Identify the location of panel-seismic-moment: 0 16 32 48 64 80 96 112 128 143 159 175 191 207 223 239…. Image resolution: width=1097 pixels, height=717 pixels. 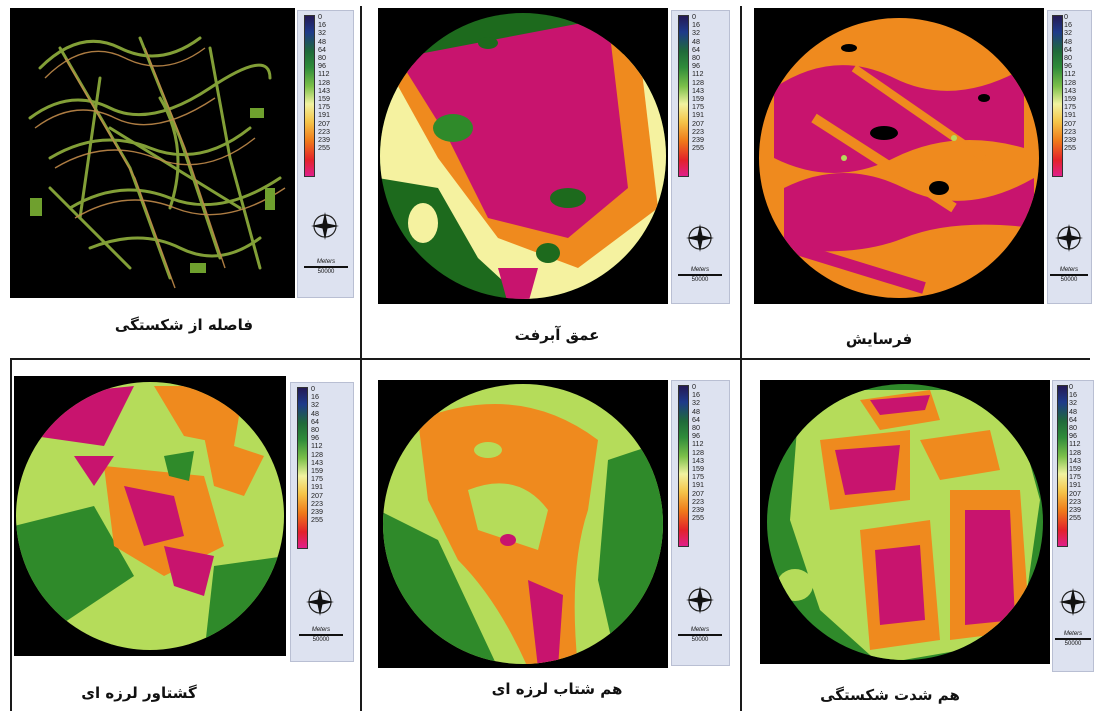
(186, 544).